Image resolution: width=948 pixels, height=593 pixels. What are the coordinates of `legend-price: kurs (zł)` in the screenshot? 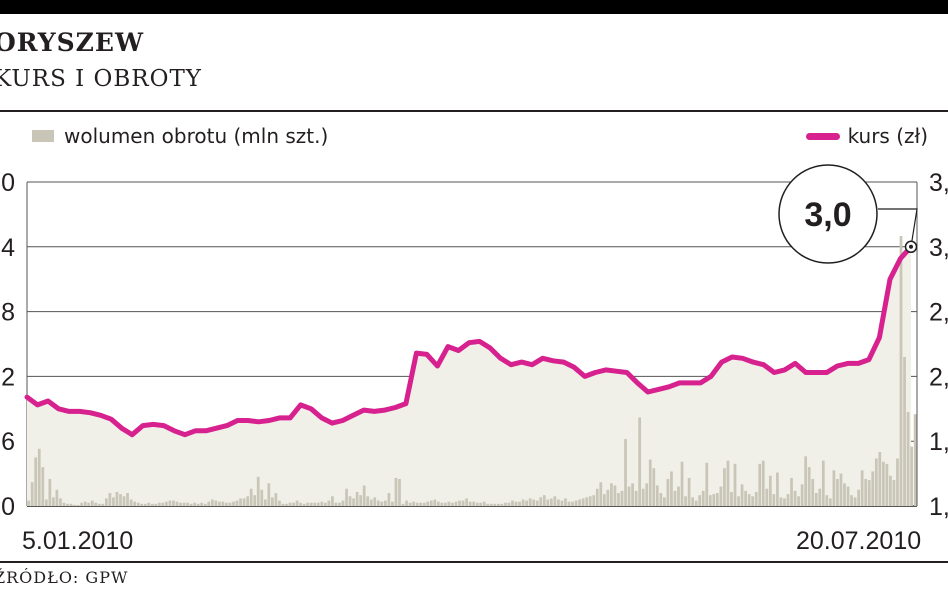 It's located at (866, 136).